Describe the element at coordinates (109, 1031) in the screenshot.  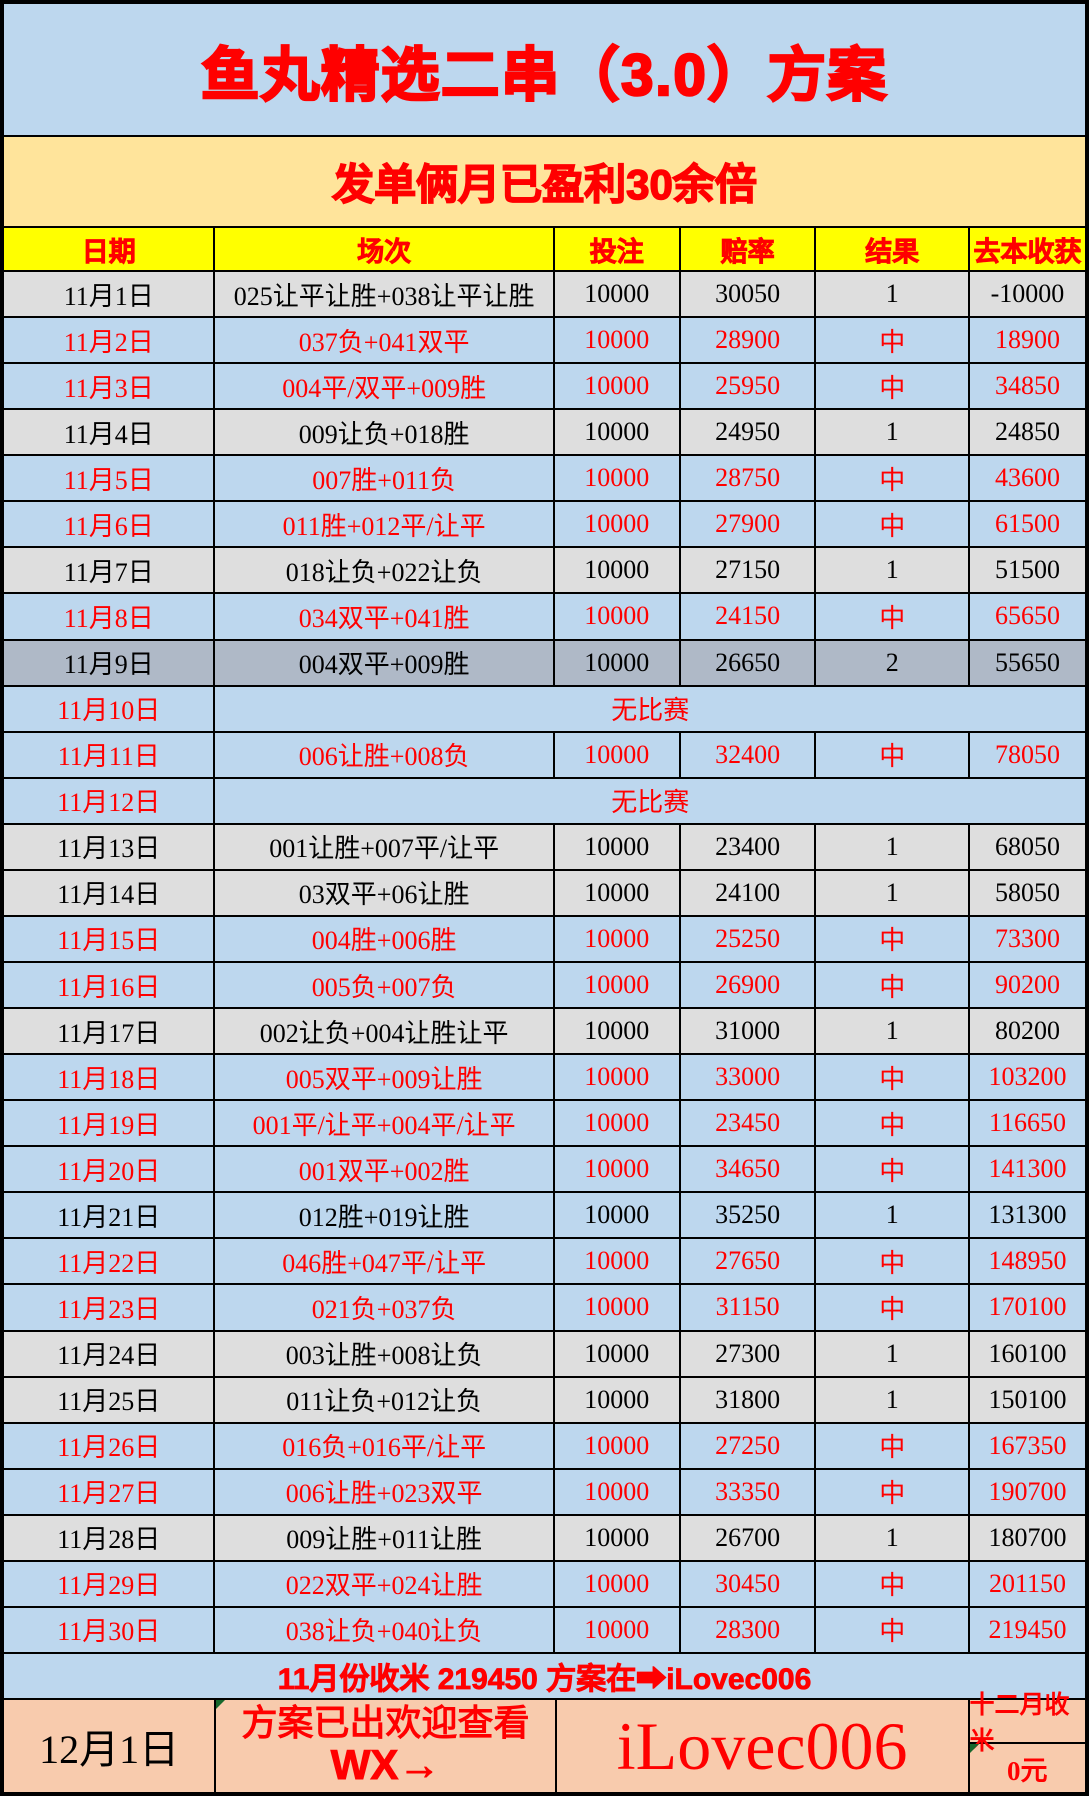
I see `cell-date: 11月17日` at that location.